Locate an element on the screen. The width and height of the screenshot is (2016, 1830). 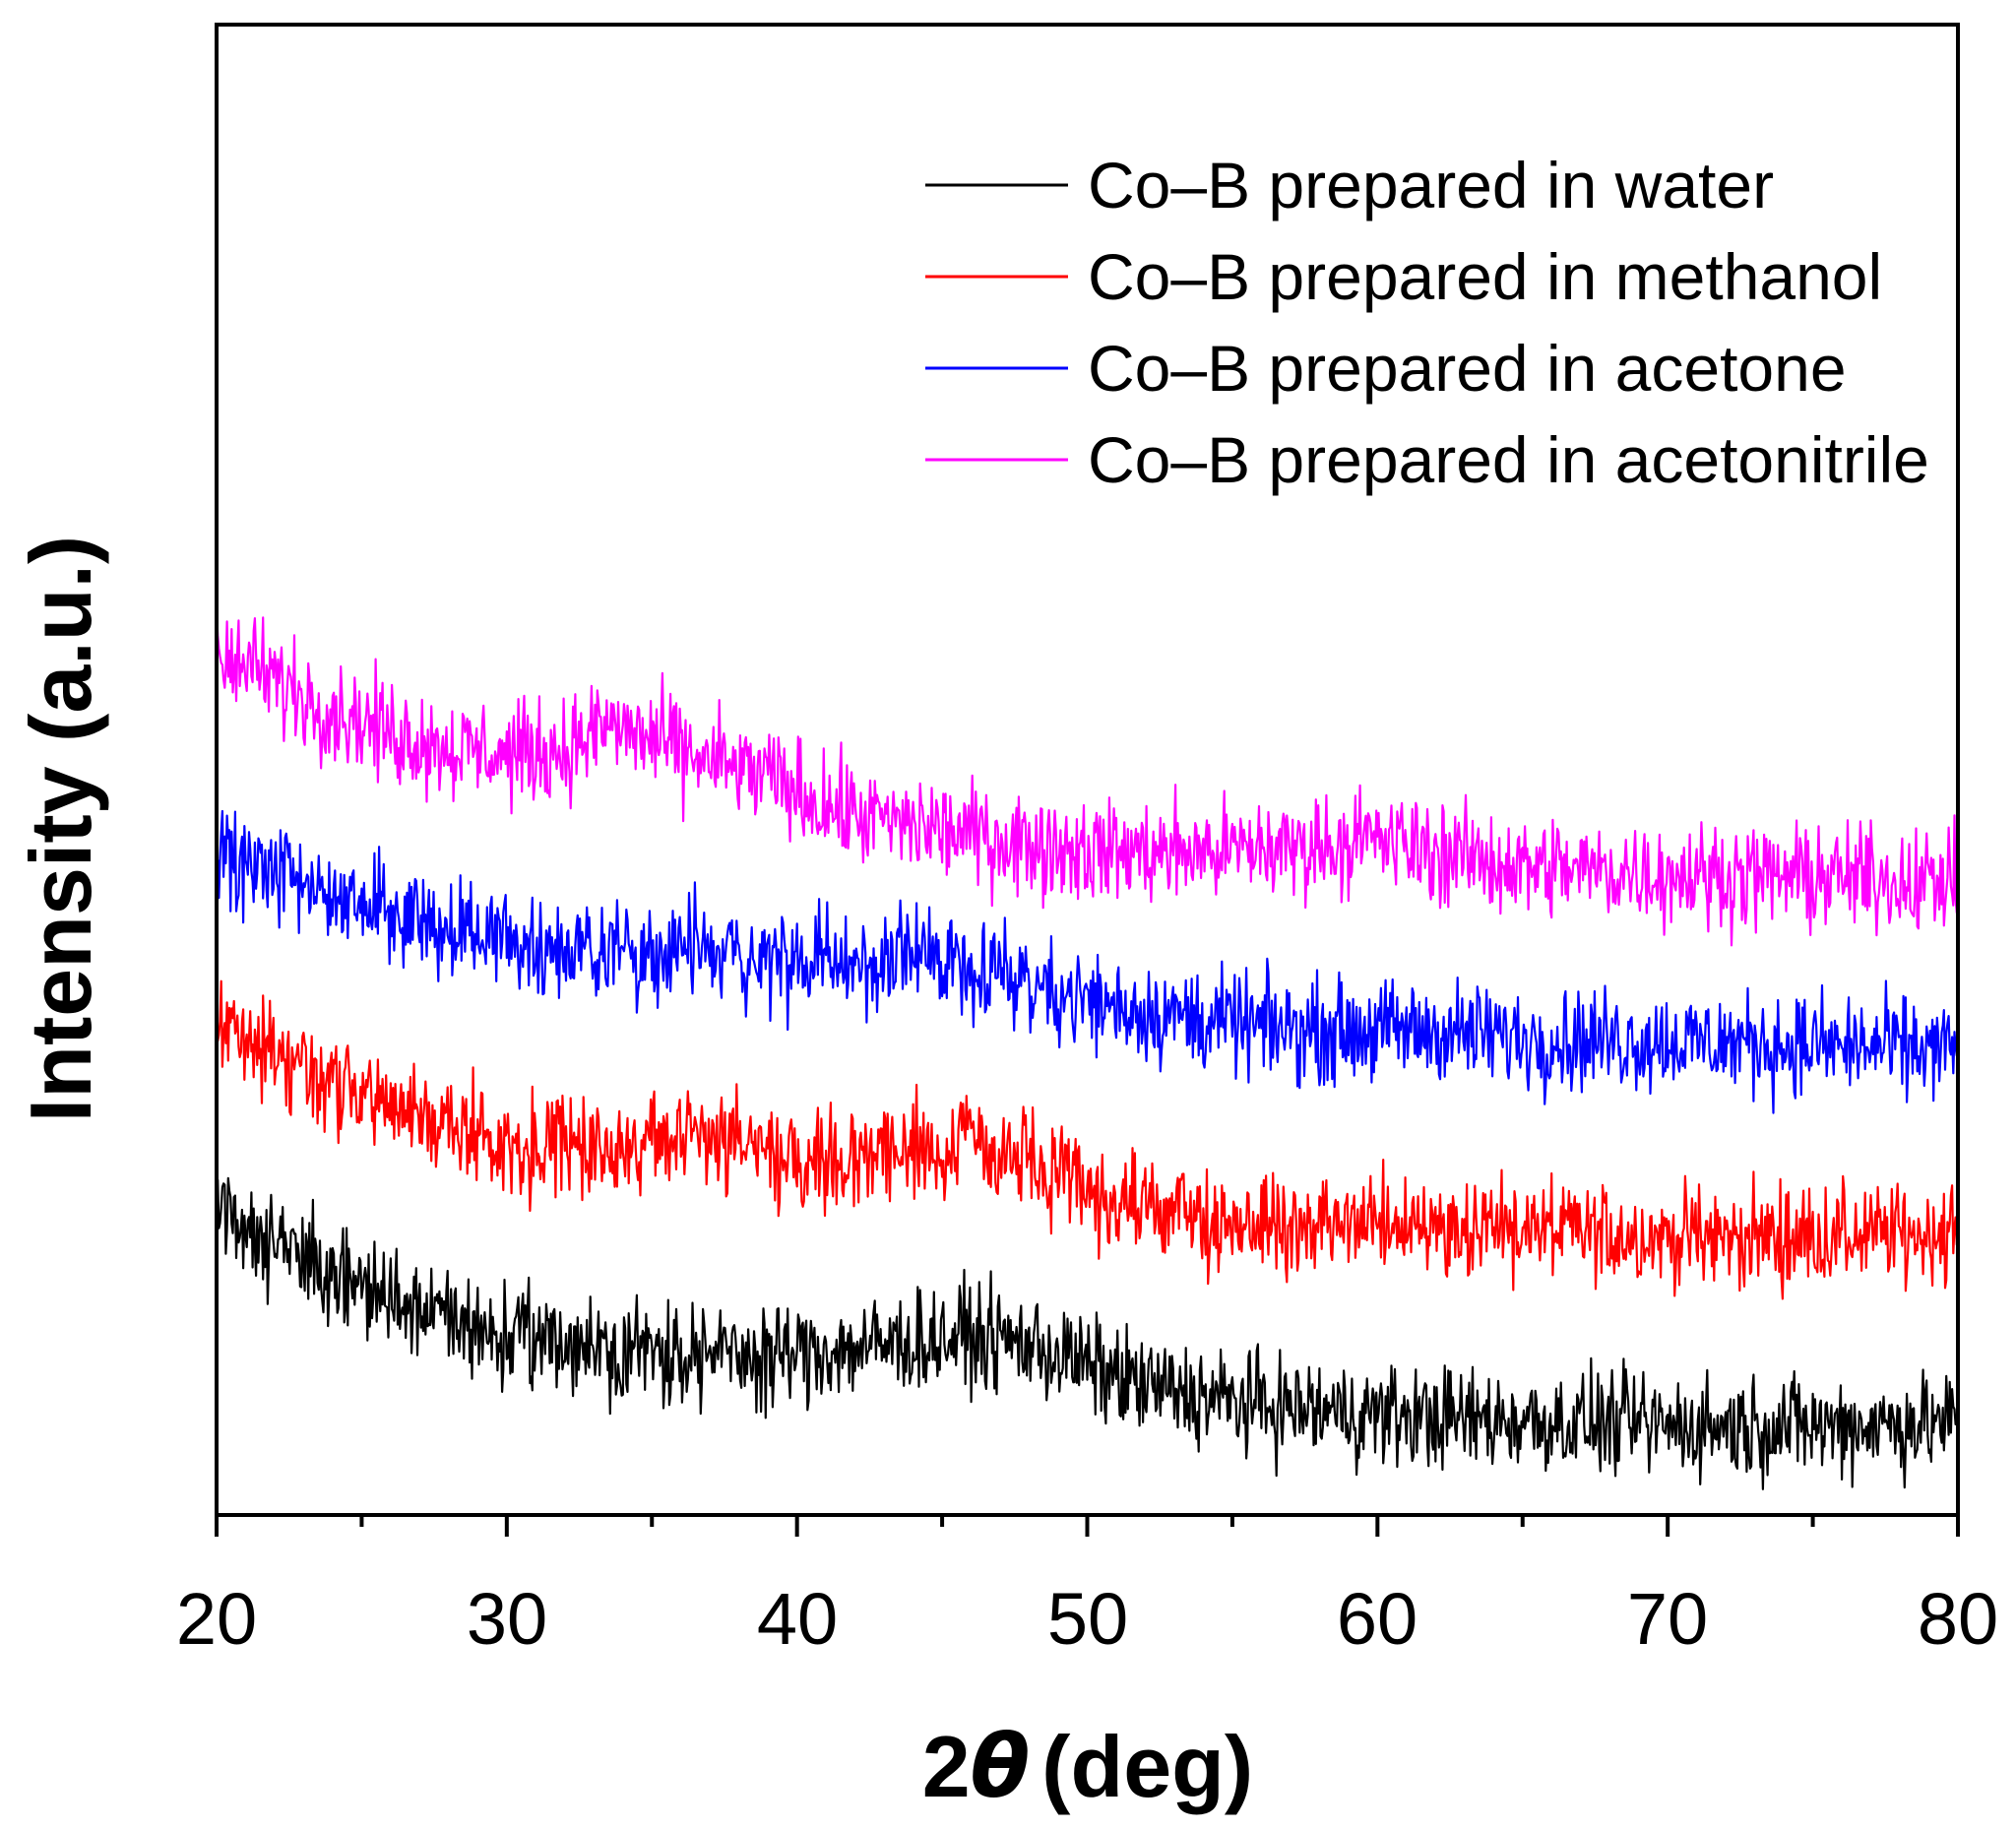
x-axis-title-prefix: 2 is located at coordinates (946, 1766).